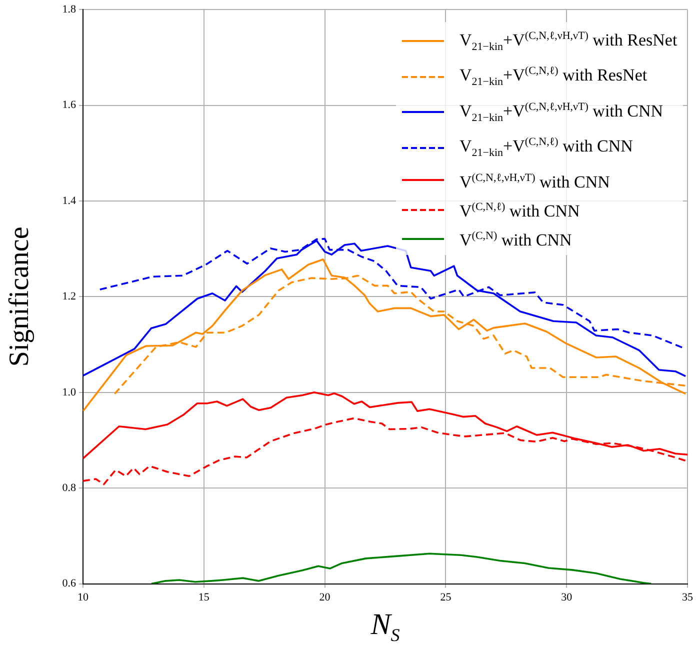 Image resolution: width=696 pixels, height=669 pixels. I want to click on y-tick-label: 1.2, so click(69, 296).